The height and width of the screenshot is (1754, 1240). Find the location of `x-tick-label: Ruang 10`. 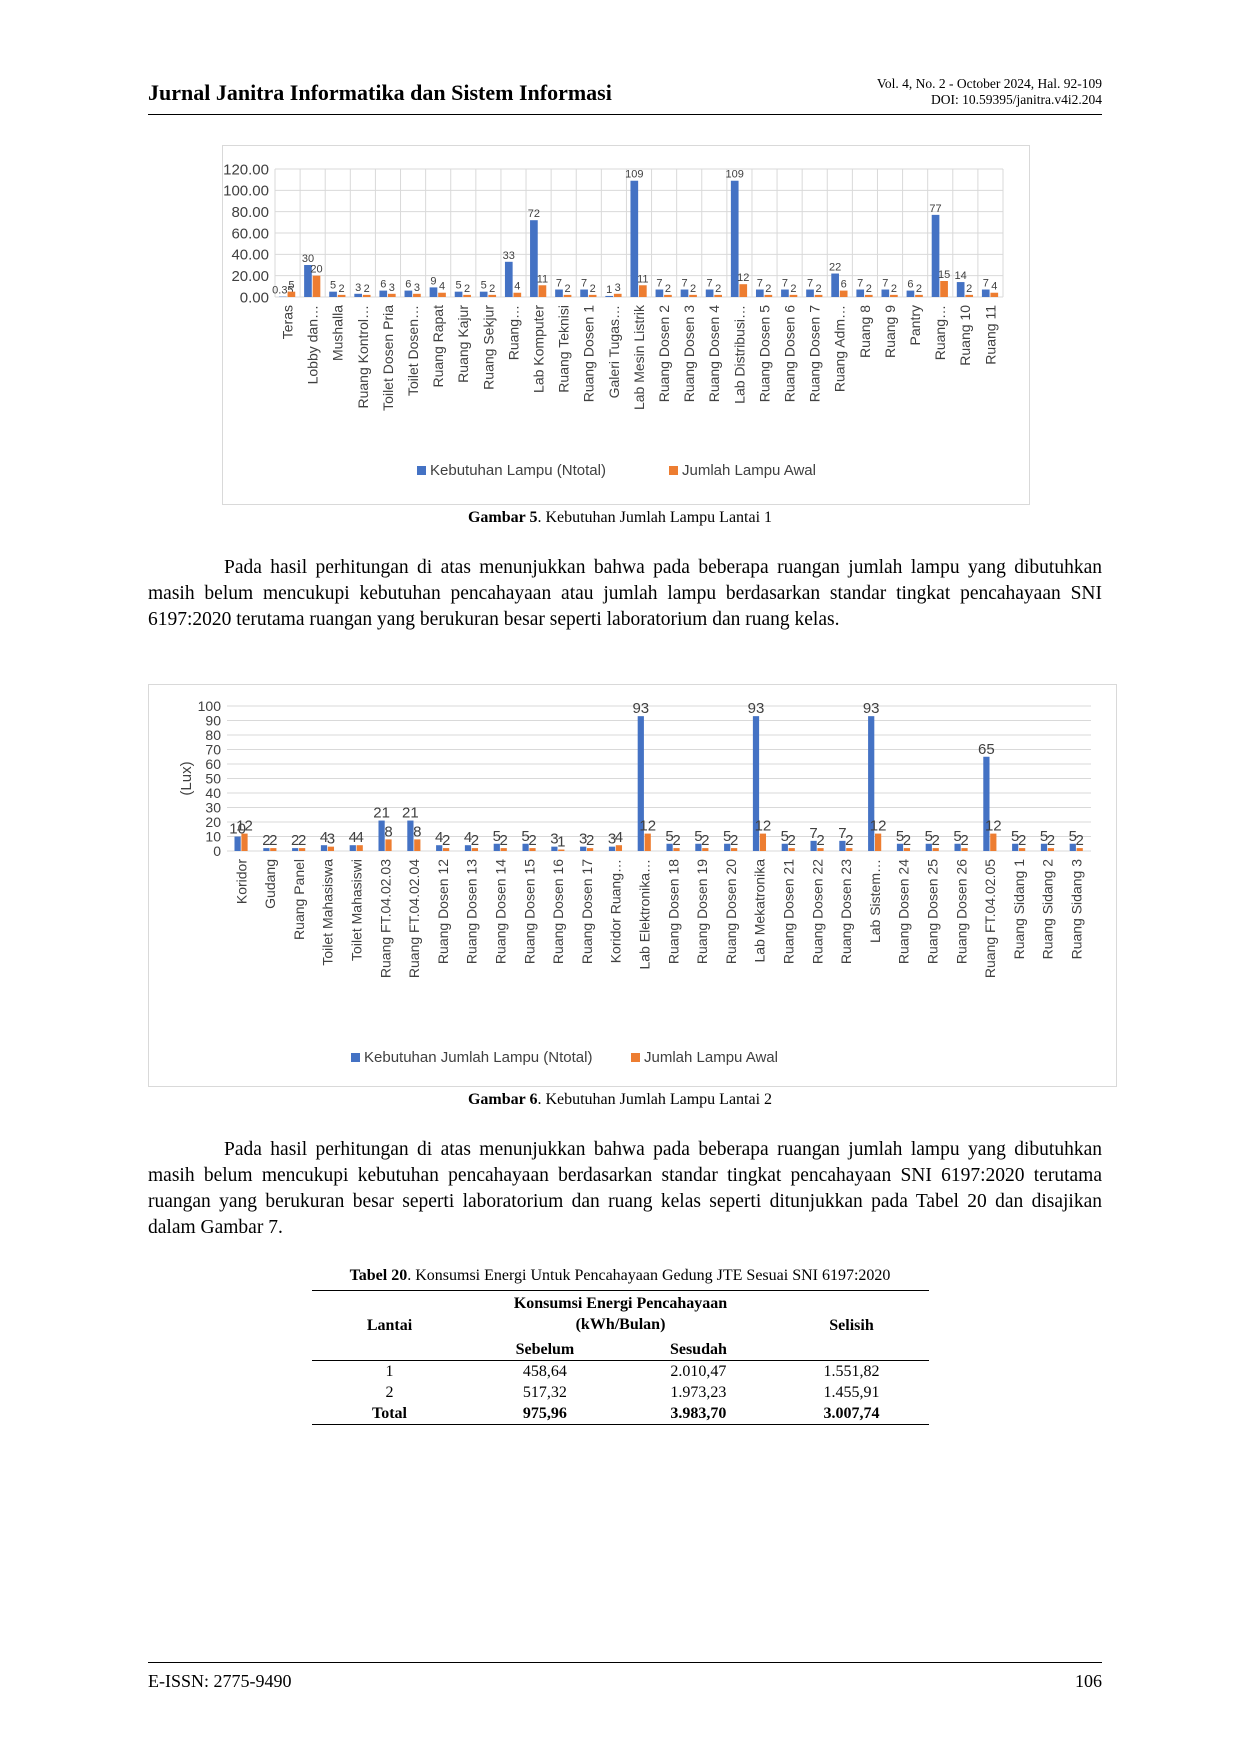

x-tick-label: Ruang 10 is located at coordinates (965, 335).